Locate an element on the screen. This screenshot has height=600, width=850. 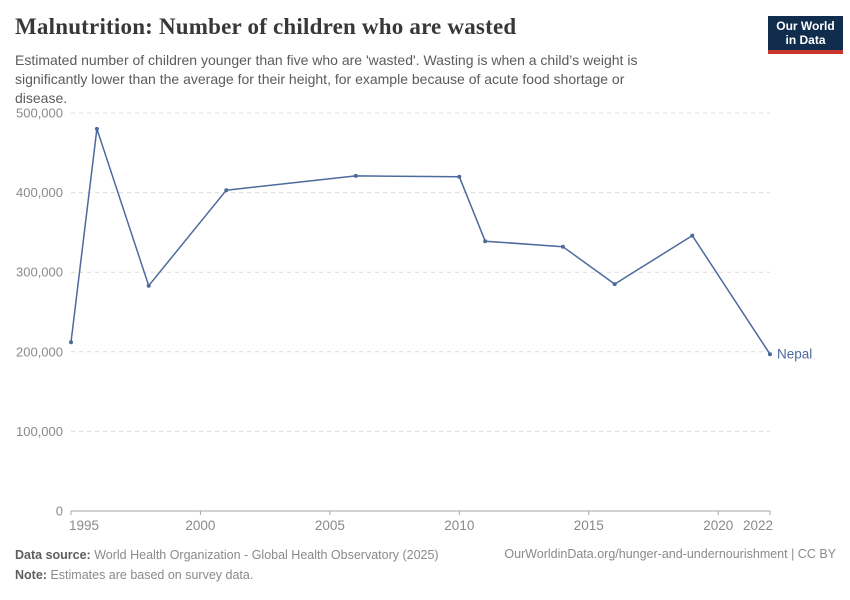
logo-line1: Our World is located at coordinates (805, 26).